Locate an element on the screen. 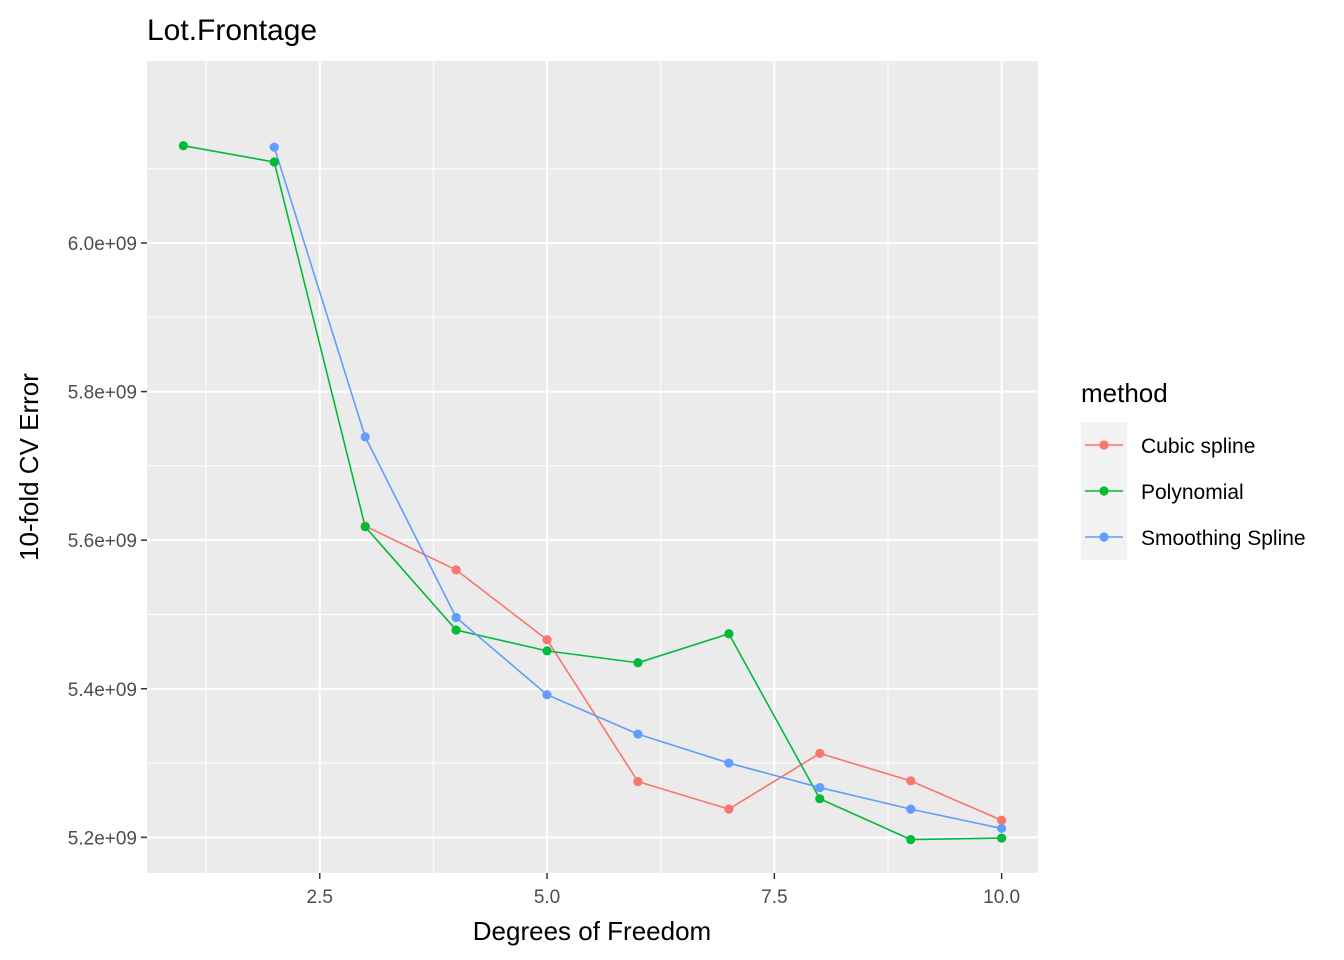  legend-label-2: Smoothing Spline is located at coordinates (1223, 538).